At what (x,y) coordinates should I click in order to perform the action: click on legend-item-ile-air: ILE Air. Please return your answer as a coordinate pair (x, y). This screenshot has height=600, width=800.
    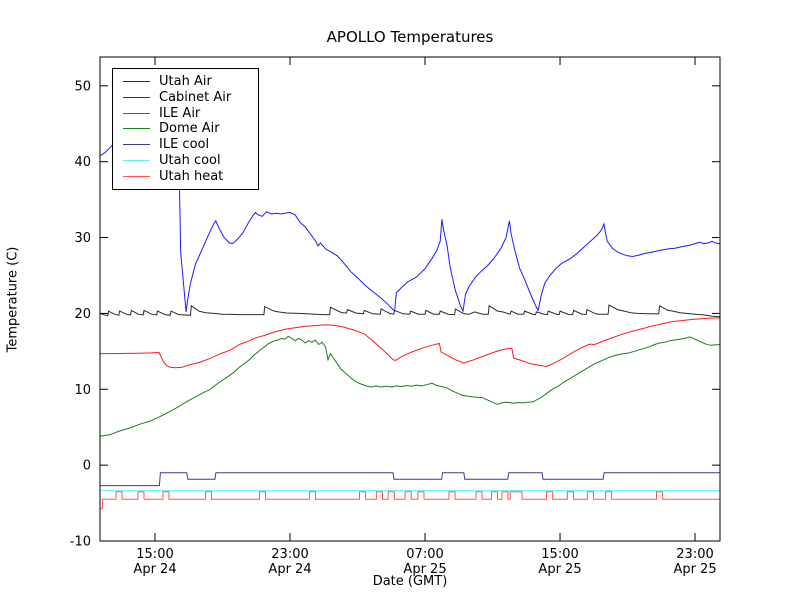
    Looking at the image, I should click on (186, 113).